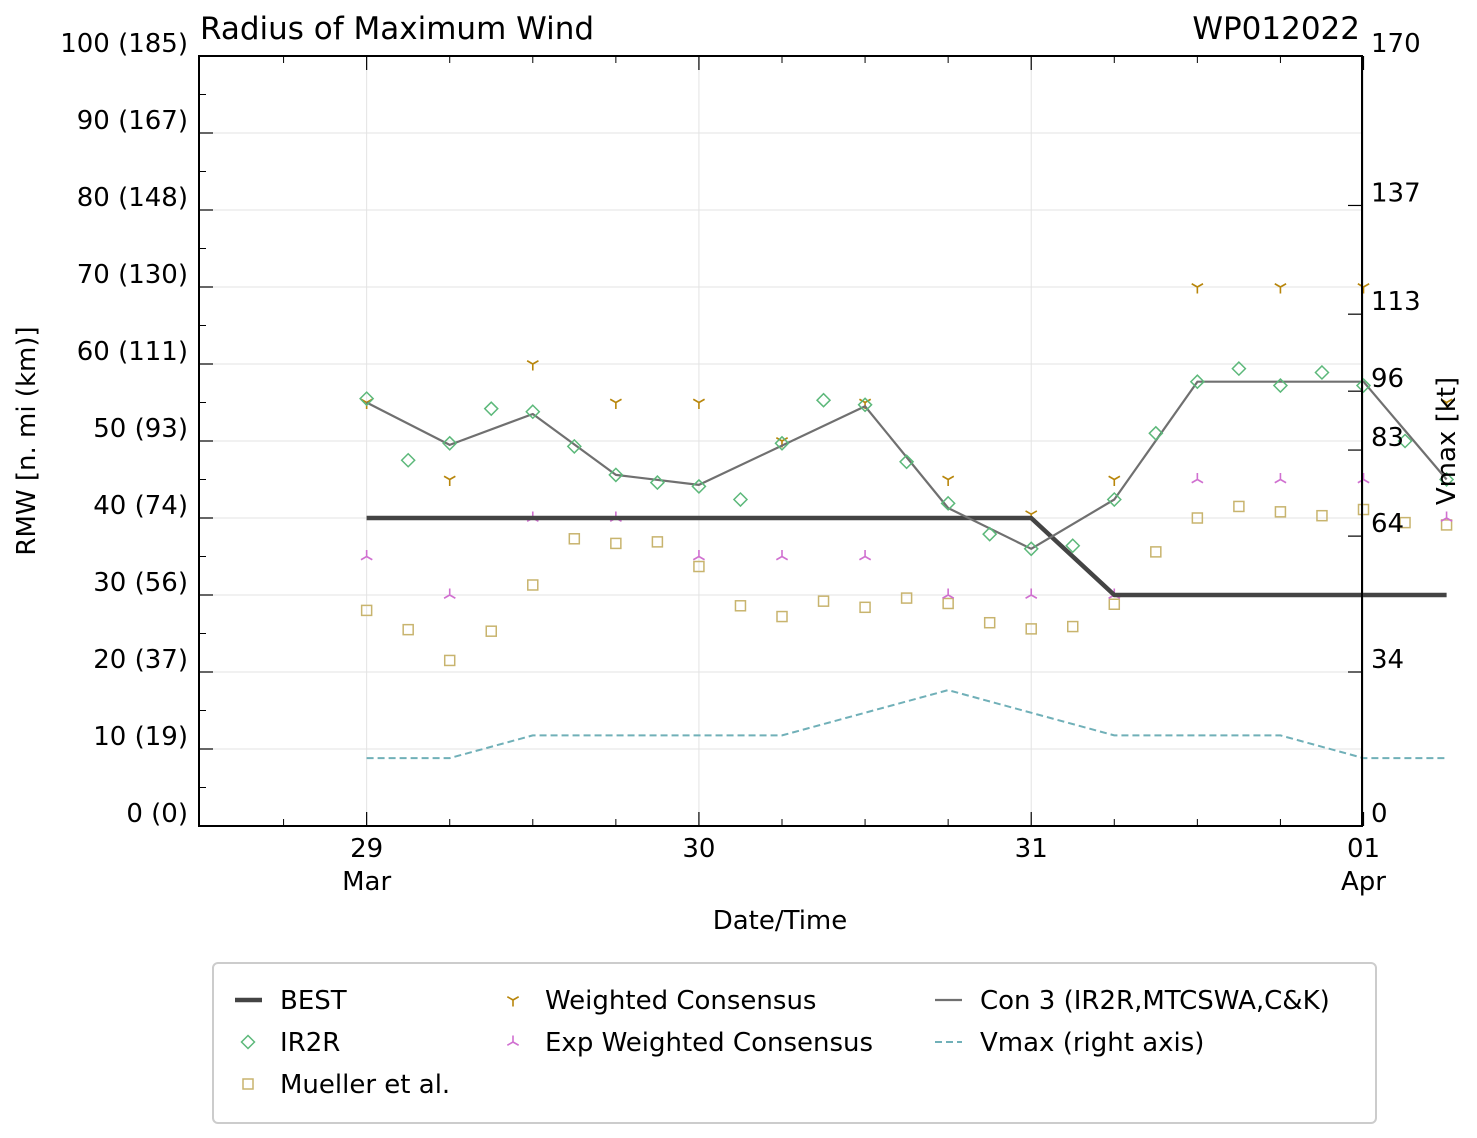 This screenshot has width=1477, height=1138. I want to click on legend-swatch-ir2r, so click(248, 1042).